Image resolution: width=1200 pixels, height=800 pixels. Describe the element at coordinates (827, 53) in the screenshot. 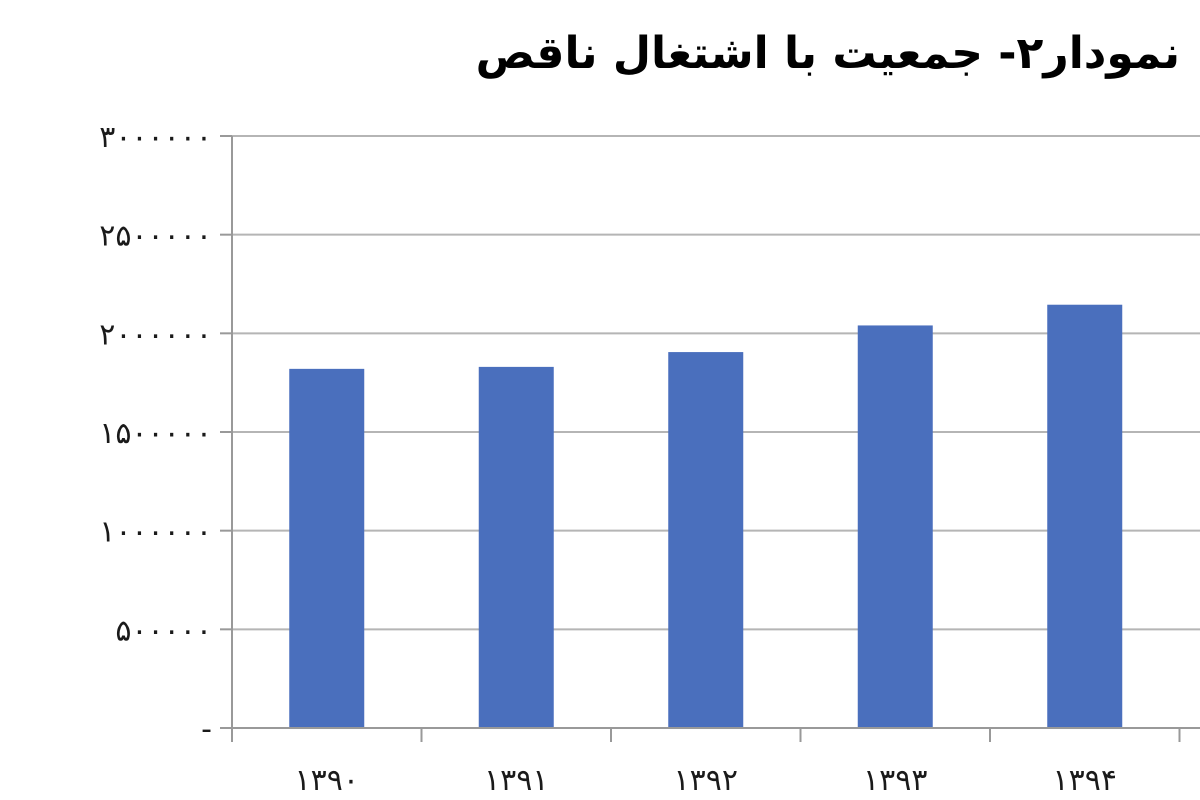

I see `chart-title: نمودار۲- جمعیت با اشتغال ناقص` at that location.